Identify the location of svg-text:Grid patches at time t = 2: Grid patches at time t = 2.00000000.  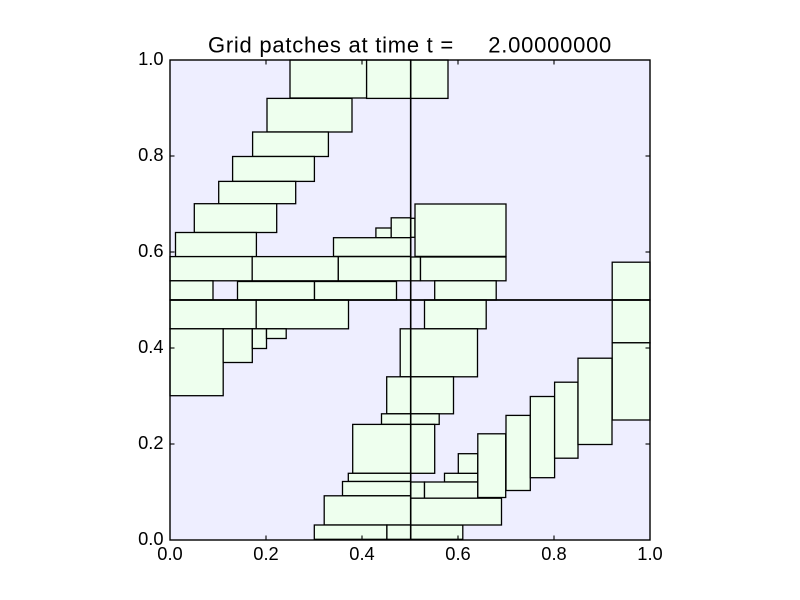
(410, 45).